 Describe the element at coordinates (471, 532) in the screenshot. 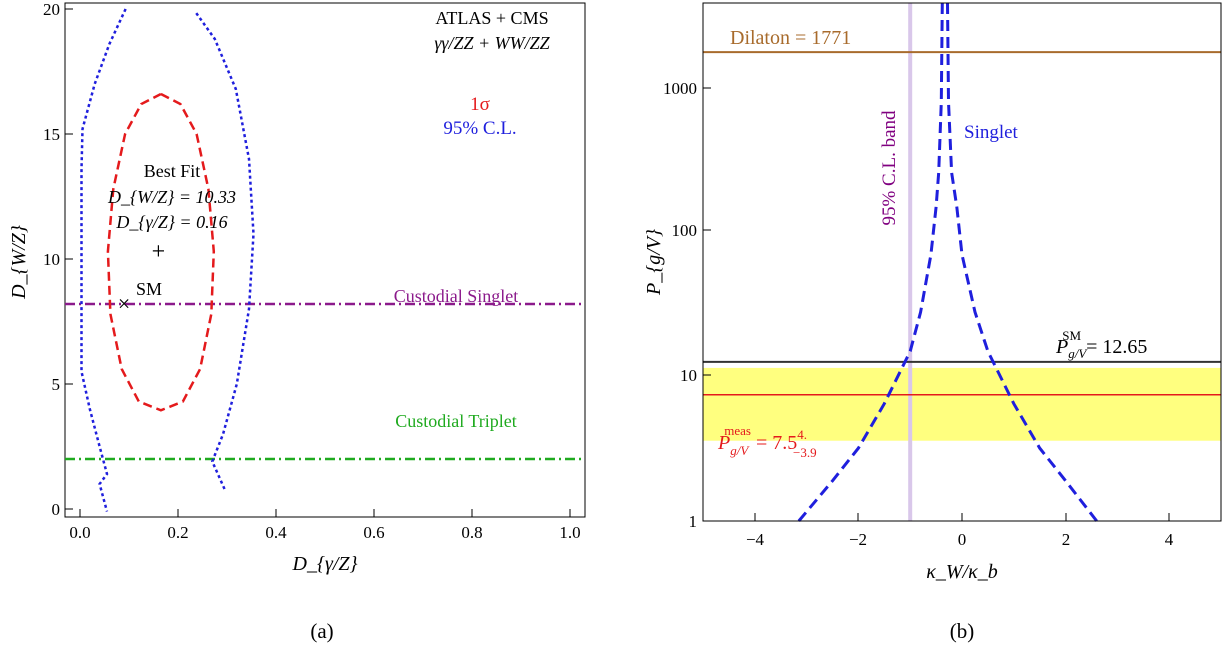

I see `xtick-label-a-4: 0.8` at that location.